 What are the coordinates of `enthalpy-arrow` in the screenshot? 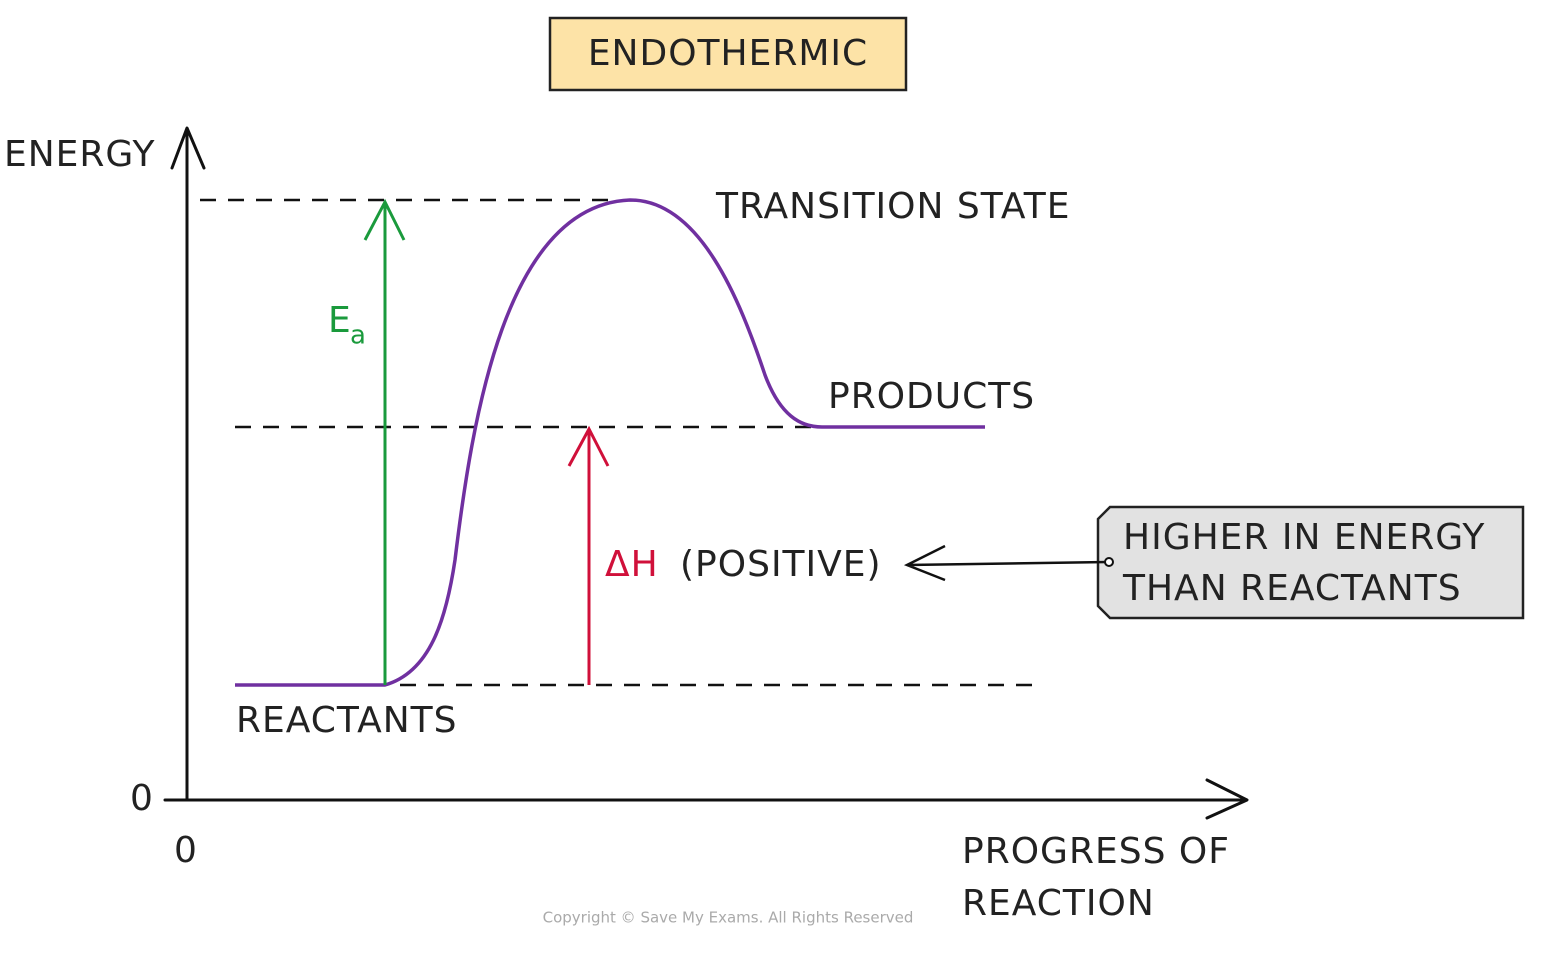 It's located at (588, 555).